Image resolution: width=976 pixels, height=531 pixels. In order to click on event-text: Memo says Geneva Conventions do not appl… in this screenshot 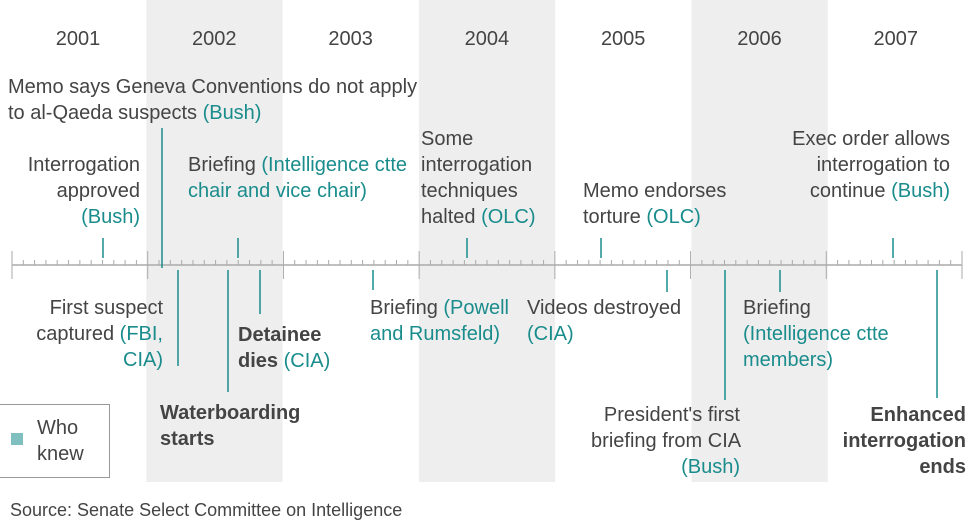, I will do `click(213, 100)`.